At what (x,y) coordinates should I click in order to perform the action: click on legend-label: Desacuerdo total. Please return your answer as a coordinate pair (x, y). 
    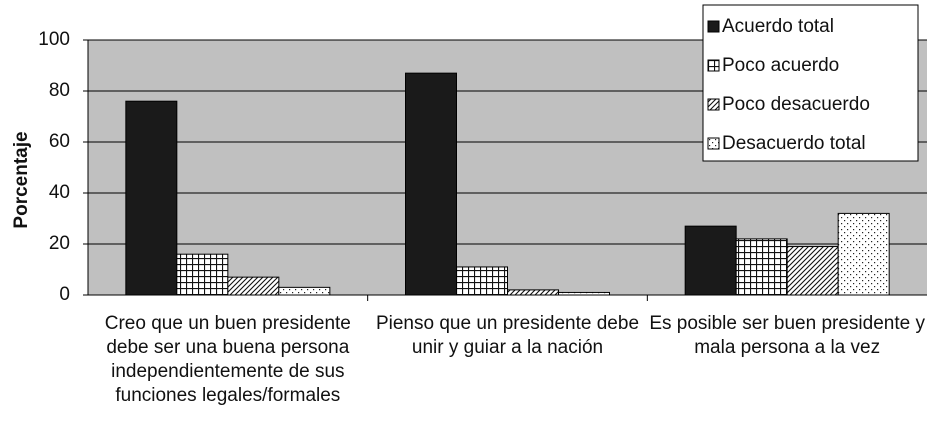
    Looking at the image, I should click on (794, 143).